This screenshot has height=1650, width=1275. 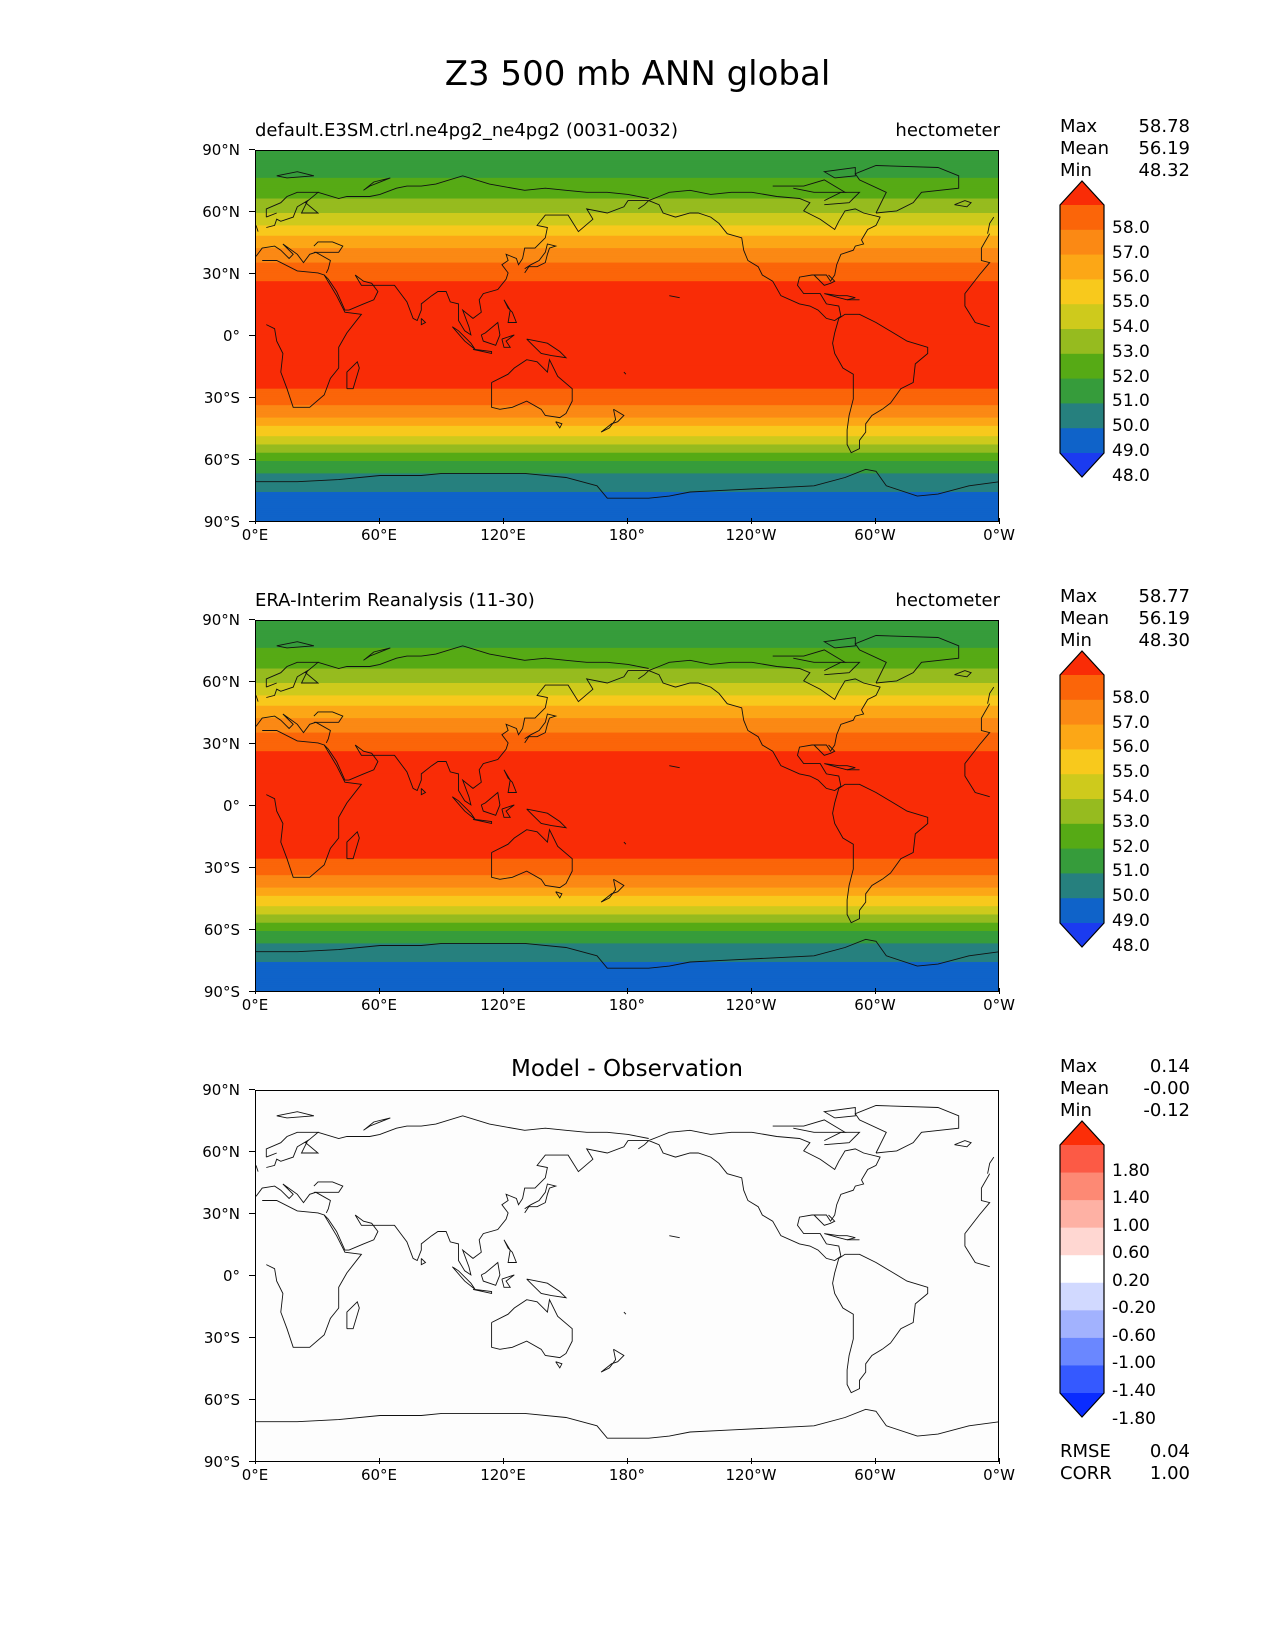 What do you see at coordinates (1125, 1089) in the screenshot?
I see `stat-row: Mean -0.00` at bounding box center [1125, 1089].